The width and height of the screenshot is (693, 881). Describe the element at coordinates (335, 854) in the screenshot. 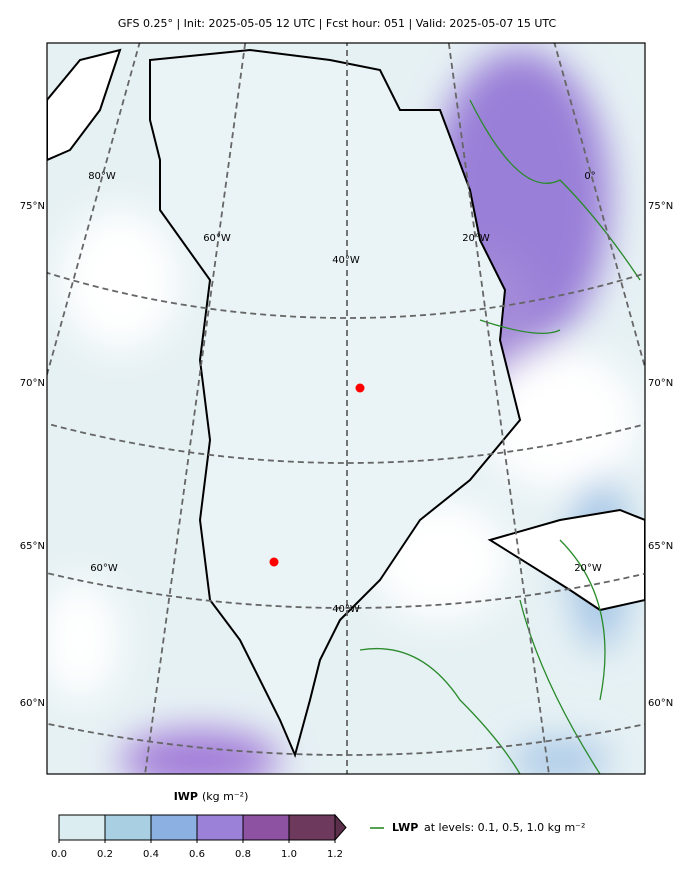

I see `colorbar-tick-label: 1.2` at that location.